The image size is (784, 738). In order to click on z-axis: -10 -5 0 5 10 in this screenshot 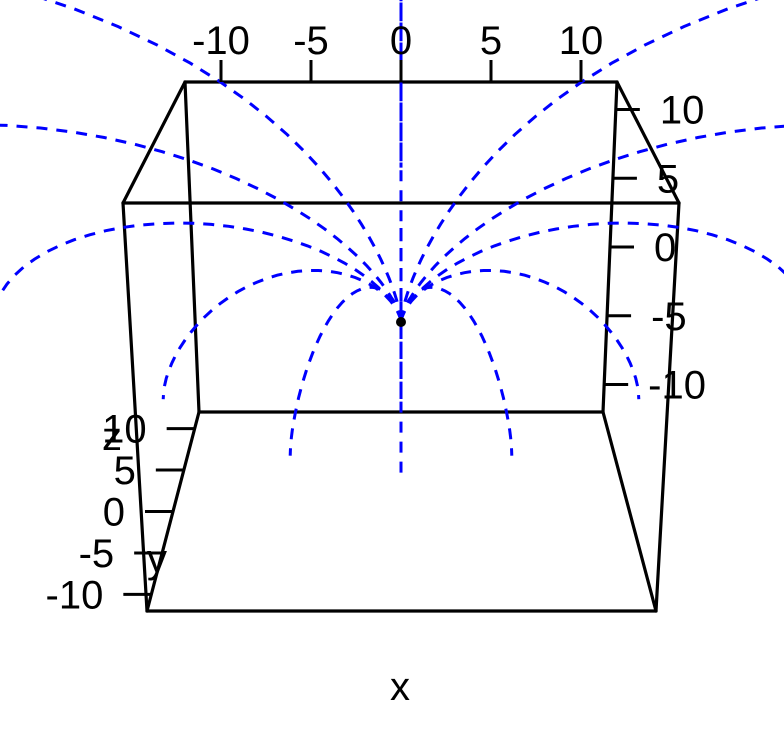, I will do `click(655, 248)`.